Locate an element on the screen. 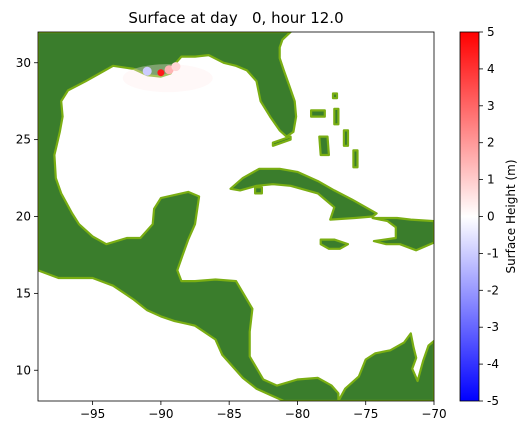 This screenshot has width=530, height=439. colorbar-ticks: 5 4 3 2 1 0 -1 -2 -3 -4 -5 is located at coordinates (489, 216).